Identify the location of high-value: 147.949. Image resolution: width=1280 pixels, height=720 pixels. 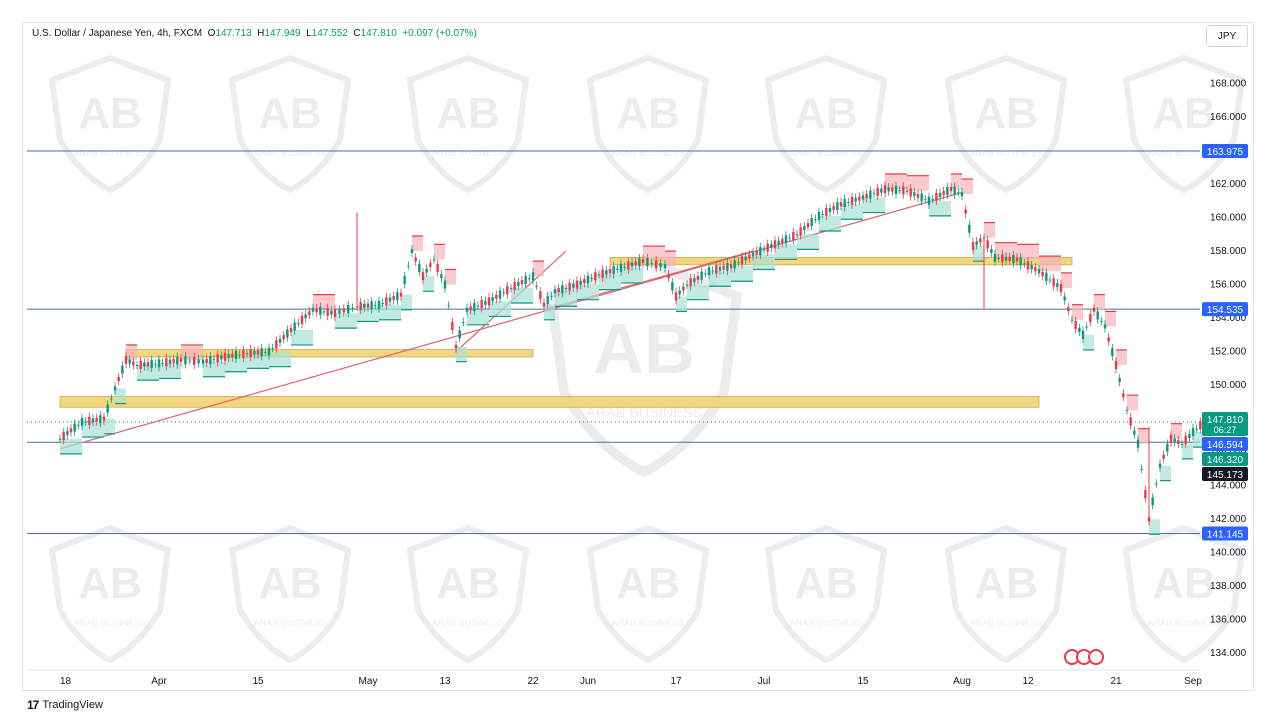
(282, 33).